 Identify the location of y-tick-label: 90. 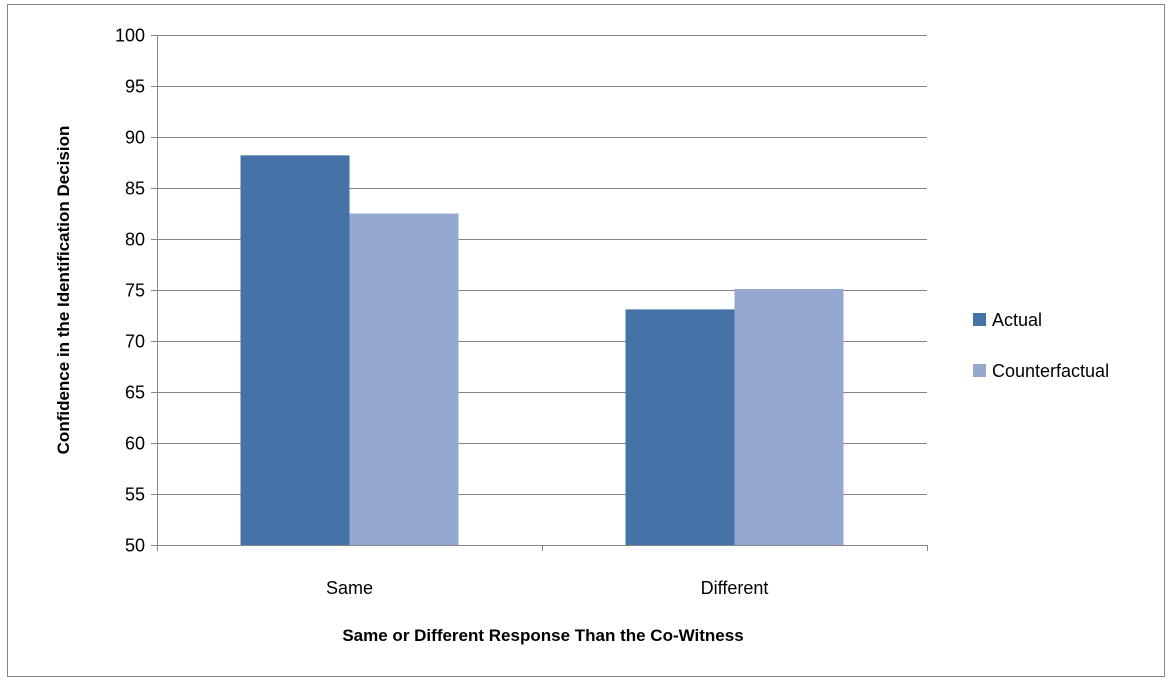
(135, 138).